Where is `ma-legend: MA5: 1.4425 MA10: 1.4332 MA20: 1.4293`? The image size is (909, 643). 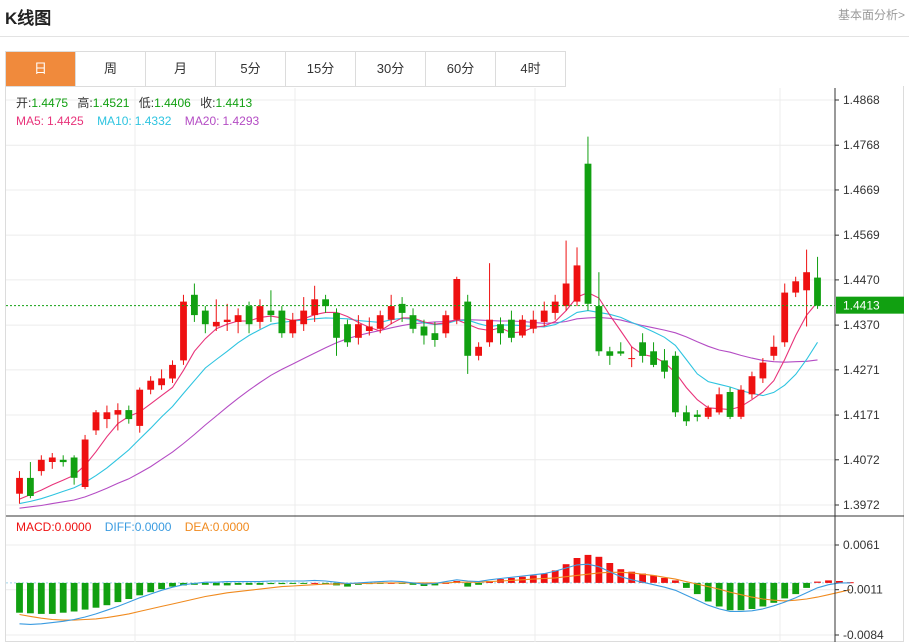
ma-legend: MA5: 1.4425 MA10: 1.4332 MA20: 1.4293 is located at coordinates (138, 121).